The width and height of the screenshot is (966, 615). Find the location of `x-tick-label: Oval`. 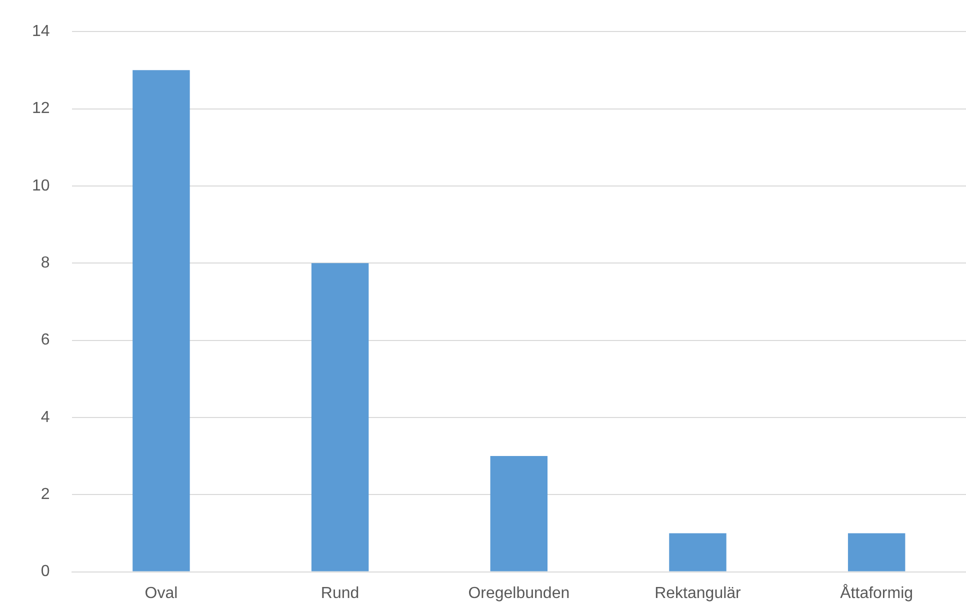

x-tick-label: Oval is located at coordinates (161, 593).